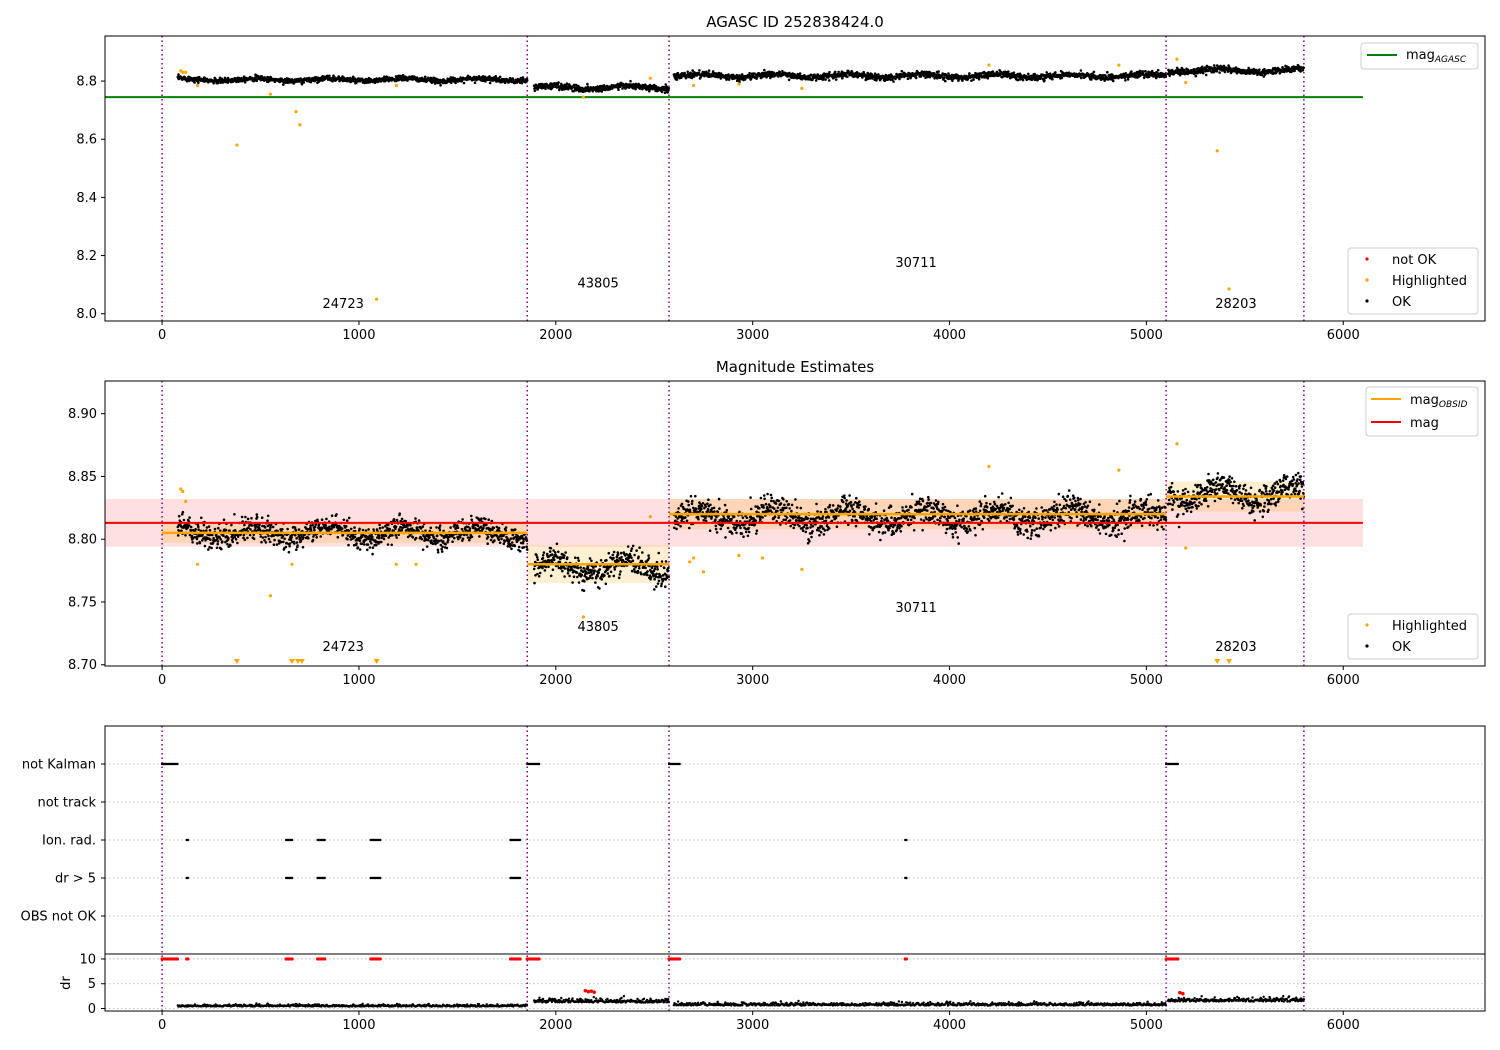 The height and width of the screenshot is (1050, 1500). Describe the element at coordinates (795, 367) in the screenshot. I see `panel2-title: Magnitude Estimates` at that location.